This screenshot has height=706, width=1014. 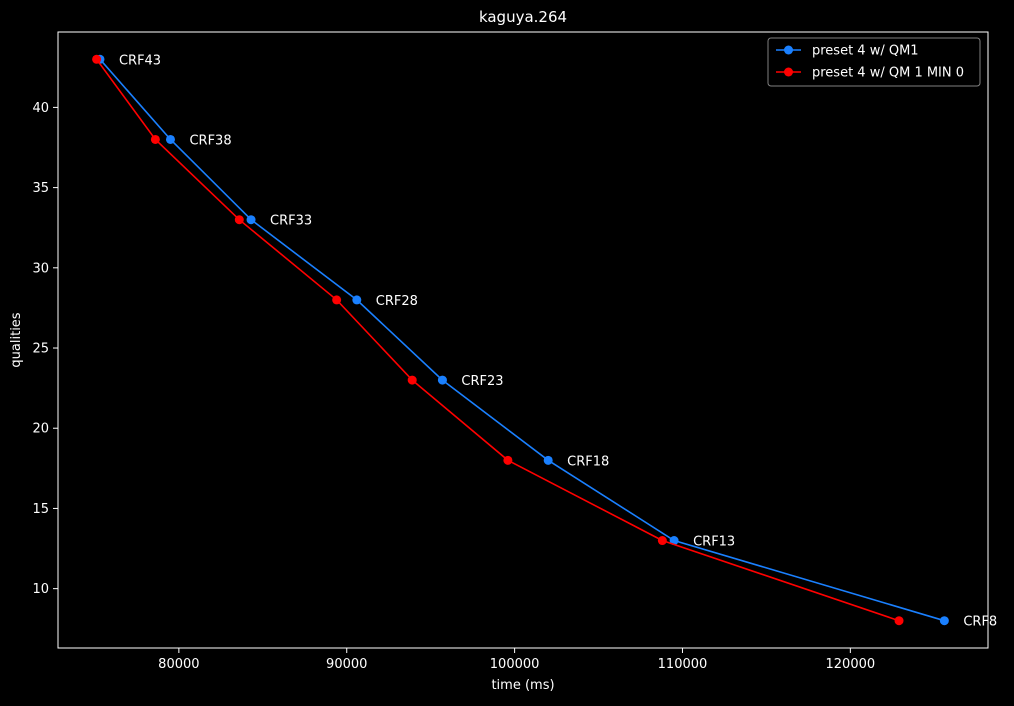 I want to click on point-label: CRF33, so click(x=291, y=221).